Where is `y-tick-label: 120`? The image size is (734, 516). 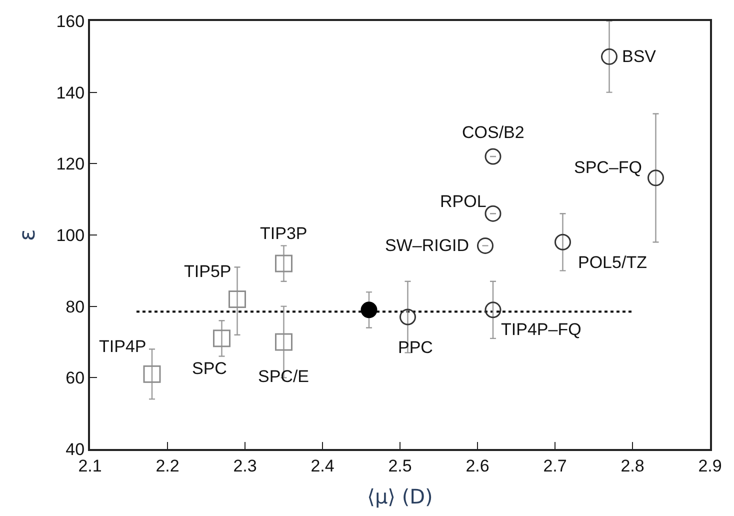 y-tick-label: 120 is located at coordinates (70, 164).